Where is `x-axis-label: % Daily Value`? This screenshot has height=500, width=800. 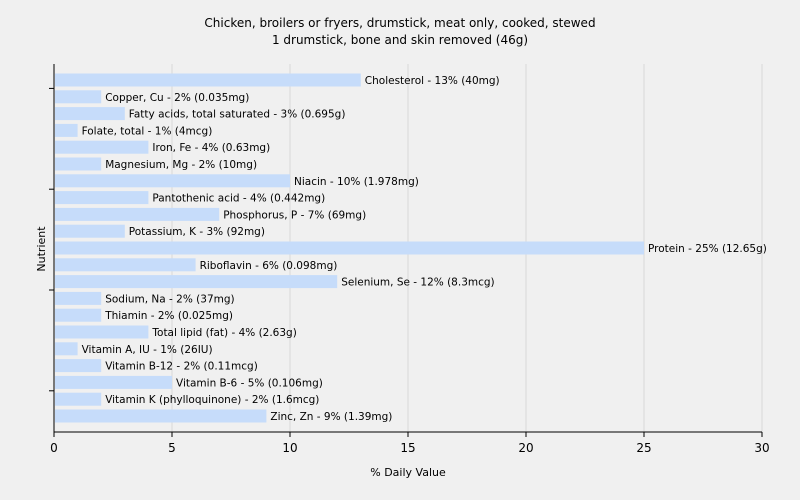
x-axis-label: % Daily Value is located at coordinates (408, 472).